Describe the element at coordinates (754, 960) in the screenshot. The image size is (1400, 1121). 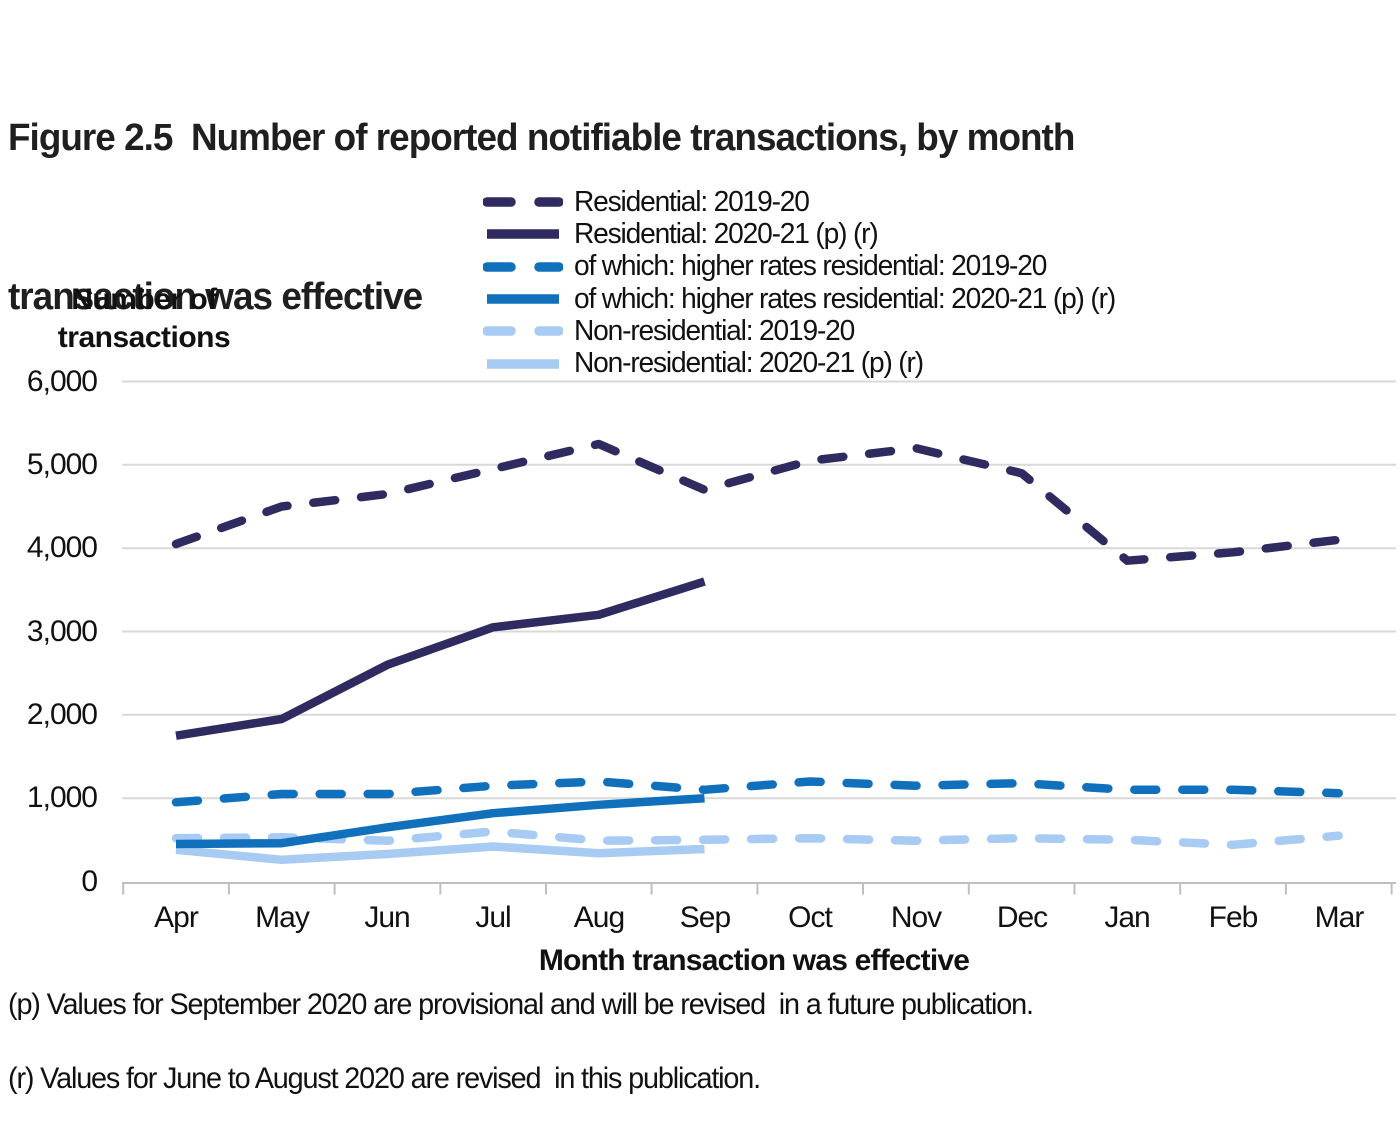
I see `x-axis-title: Month transaction was effective` at that location.